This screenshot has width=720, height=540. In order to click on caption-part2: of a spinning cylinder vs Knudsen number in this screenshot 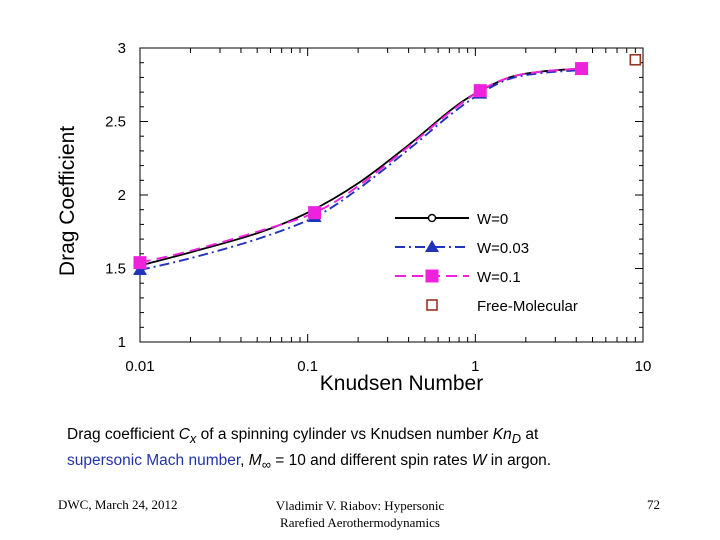, I will do `click(344, 434)`.